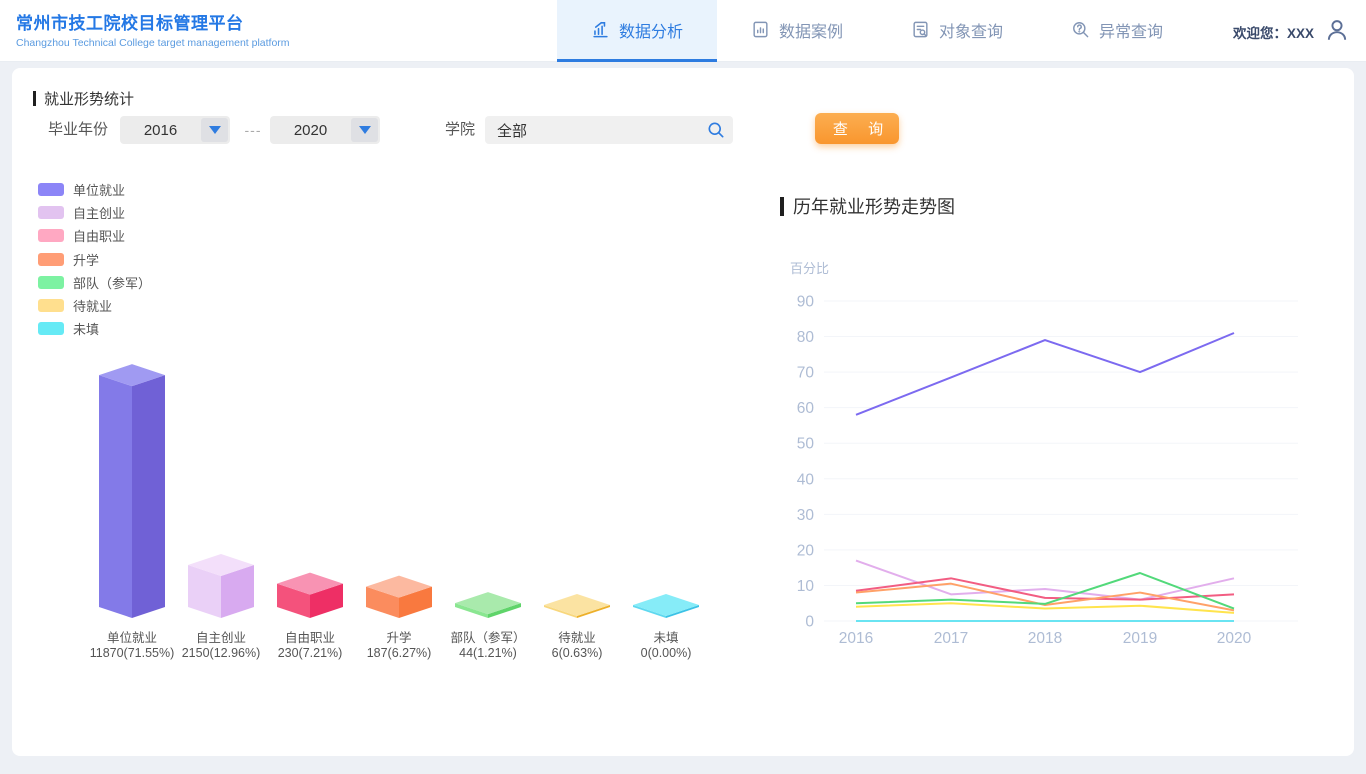 The image size is (1366, 774). I want to click on bar-category-label: 升学 187(6.27%), so click(399, 645).